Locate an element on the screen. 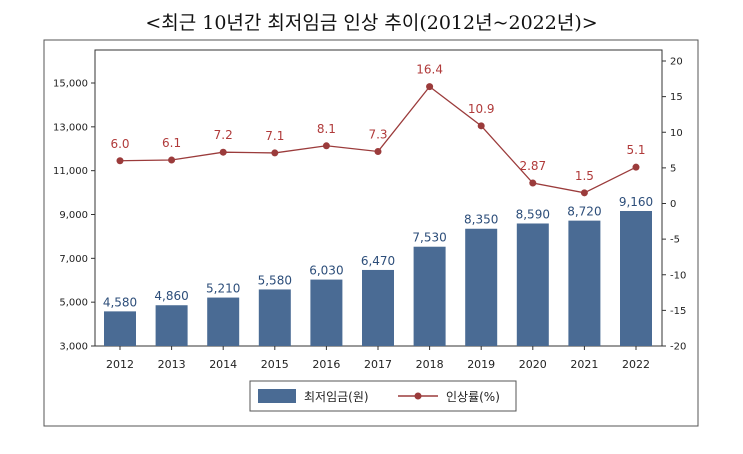  line-value-label: 10.9 is located at coordinates (481, 109).